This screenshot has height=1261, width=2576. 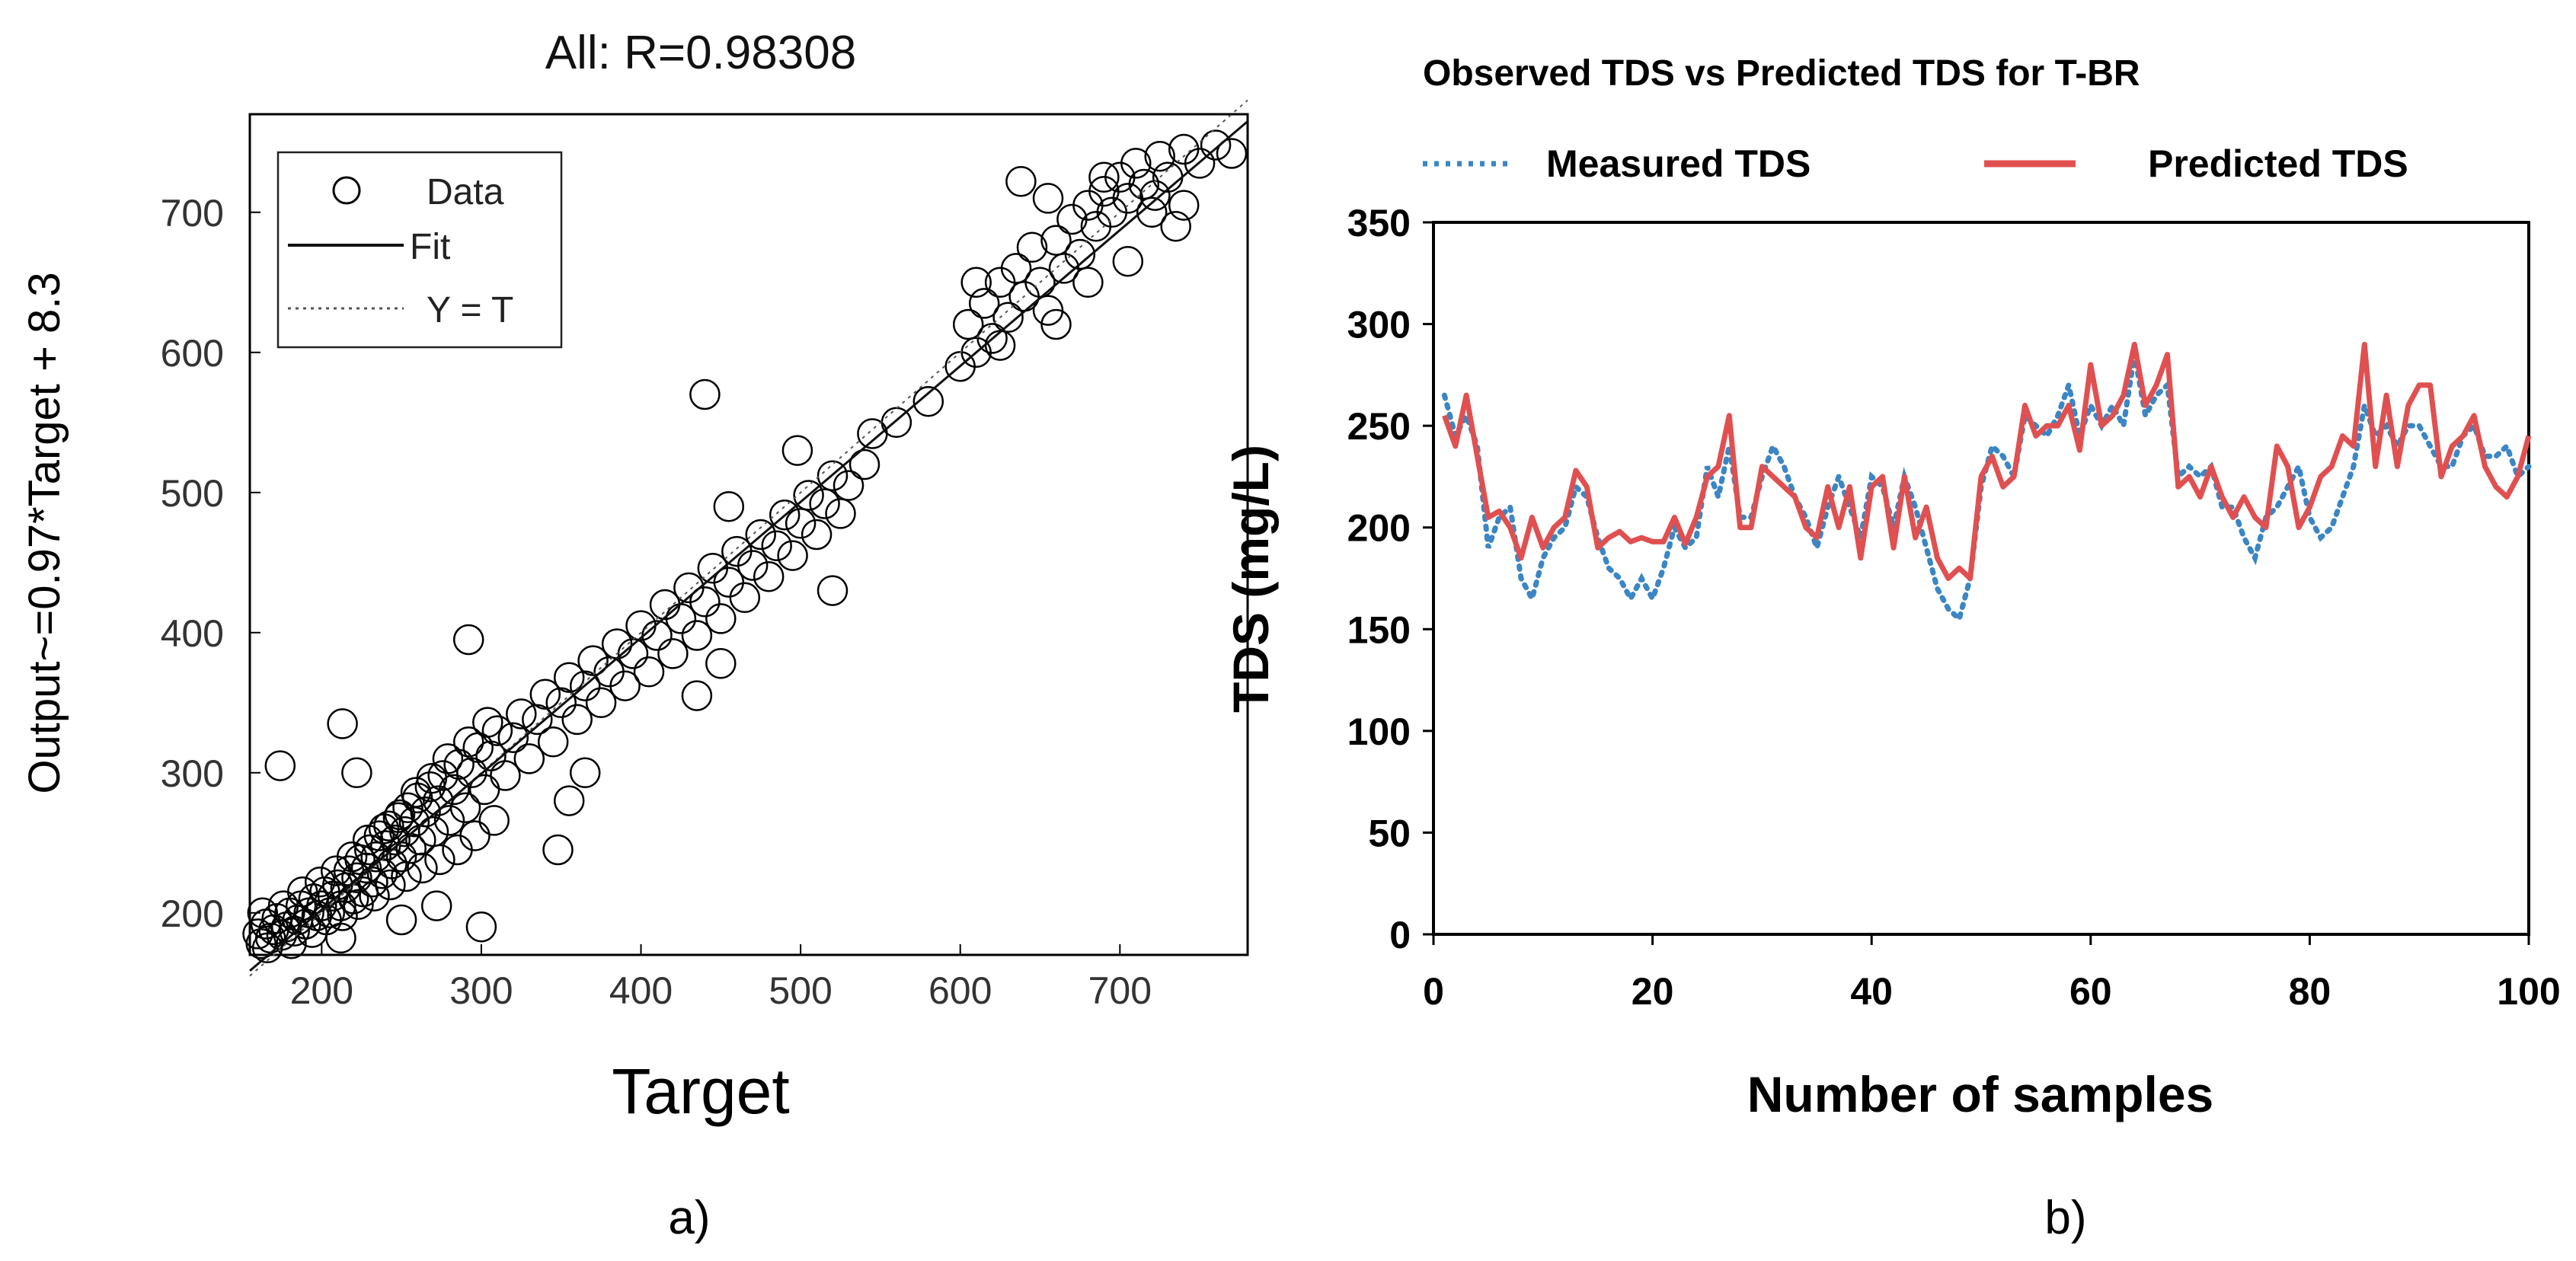 I want to click on scatter-x-tick-label: 700, so click(x=1120, y=990).